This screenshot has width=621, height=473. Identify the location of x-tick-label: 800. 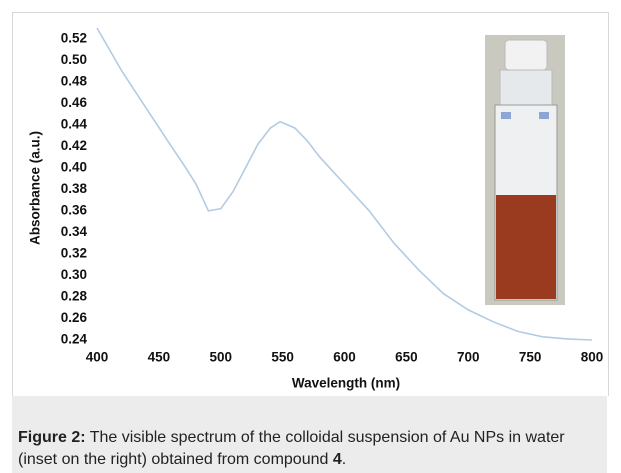
(592, 357).